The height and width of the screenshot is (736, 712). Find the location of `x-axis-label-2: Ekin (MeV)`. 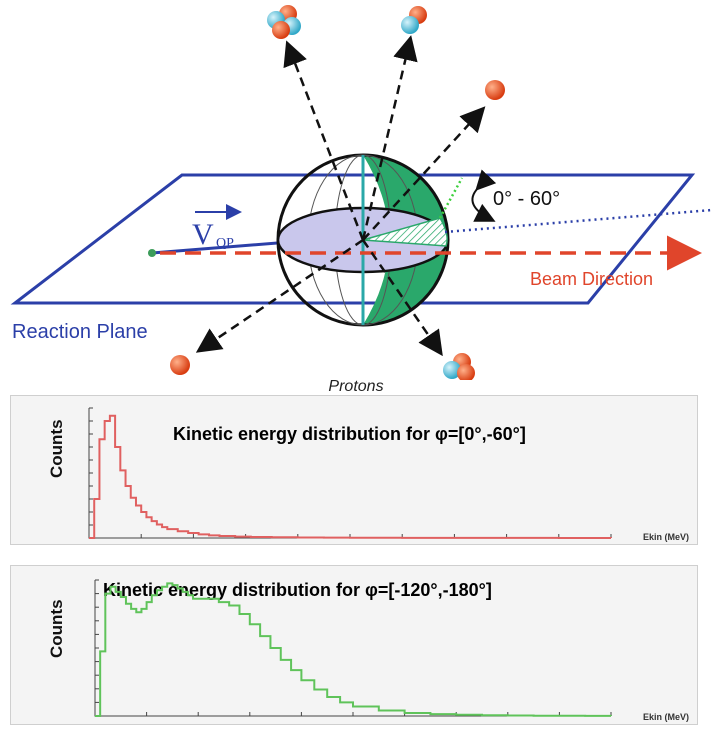

x-axis-label-2: Ekin (MeV) is located at coordinates (666, 717).